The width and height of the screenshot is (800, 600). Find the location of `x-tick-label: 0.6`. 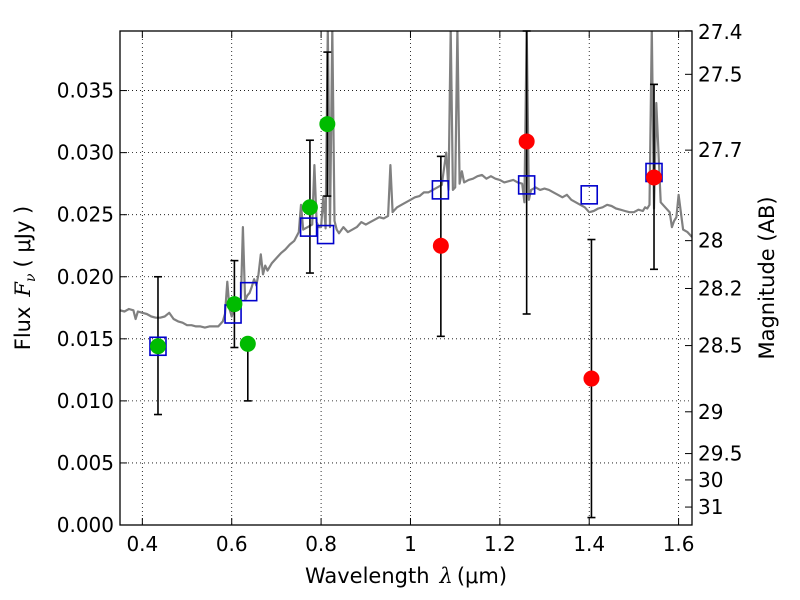

x-tick-label: 0.6 is located at coordinates (232, 544).